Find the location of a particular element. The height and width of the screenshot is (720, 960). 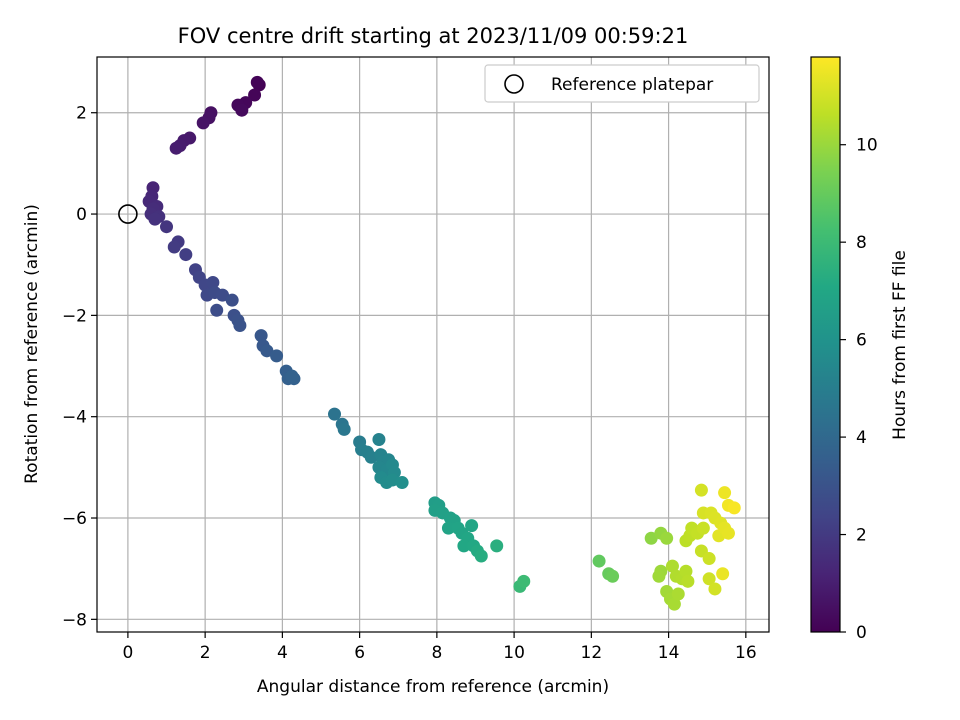

x-tick-label: 10 is located at coordinates (514, 653).